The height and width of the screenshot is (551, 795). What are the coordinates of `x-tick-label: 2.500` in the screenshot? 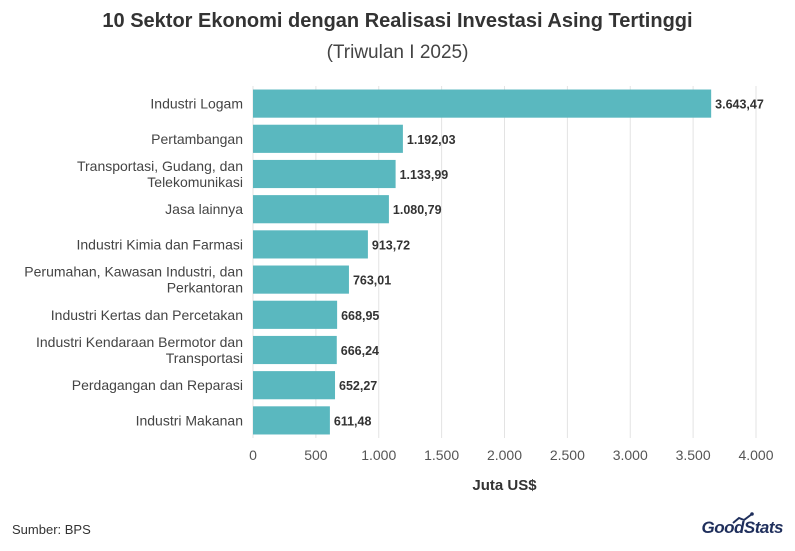 It's located at (567, 455).